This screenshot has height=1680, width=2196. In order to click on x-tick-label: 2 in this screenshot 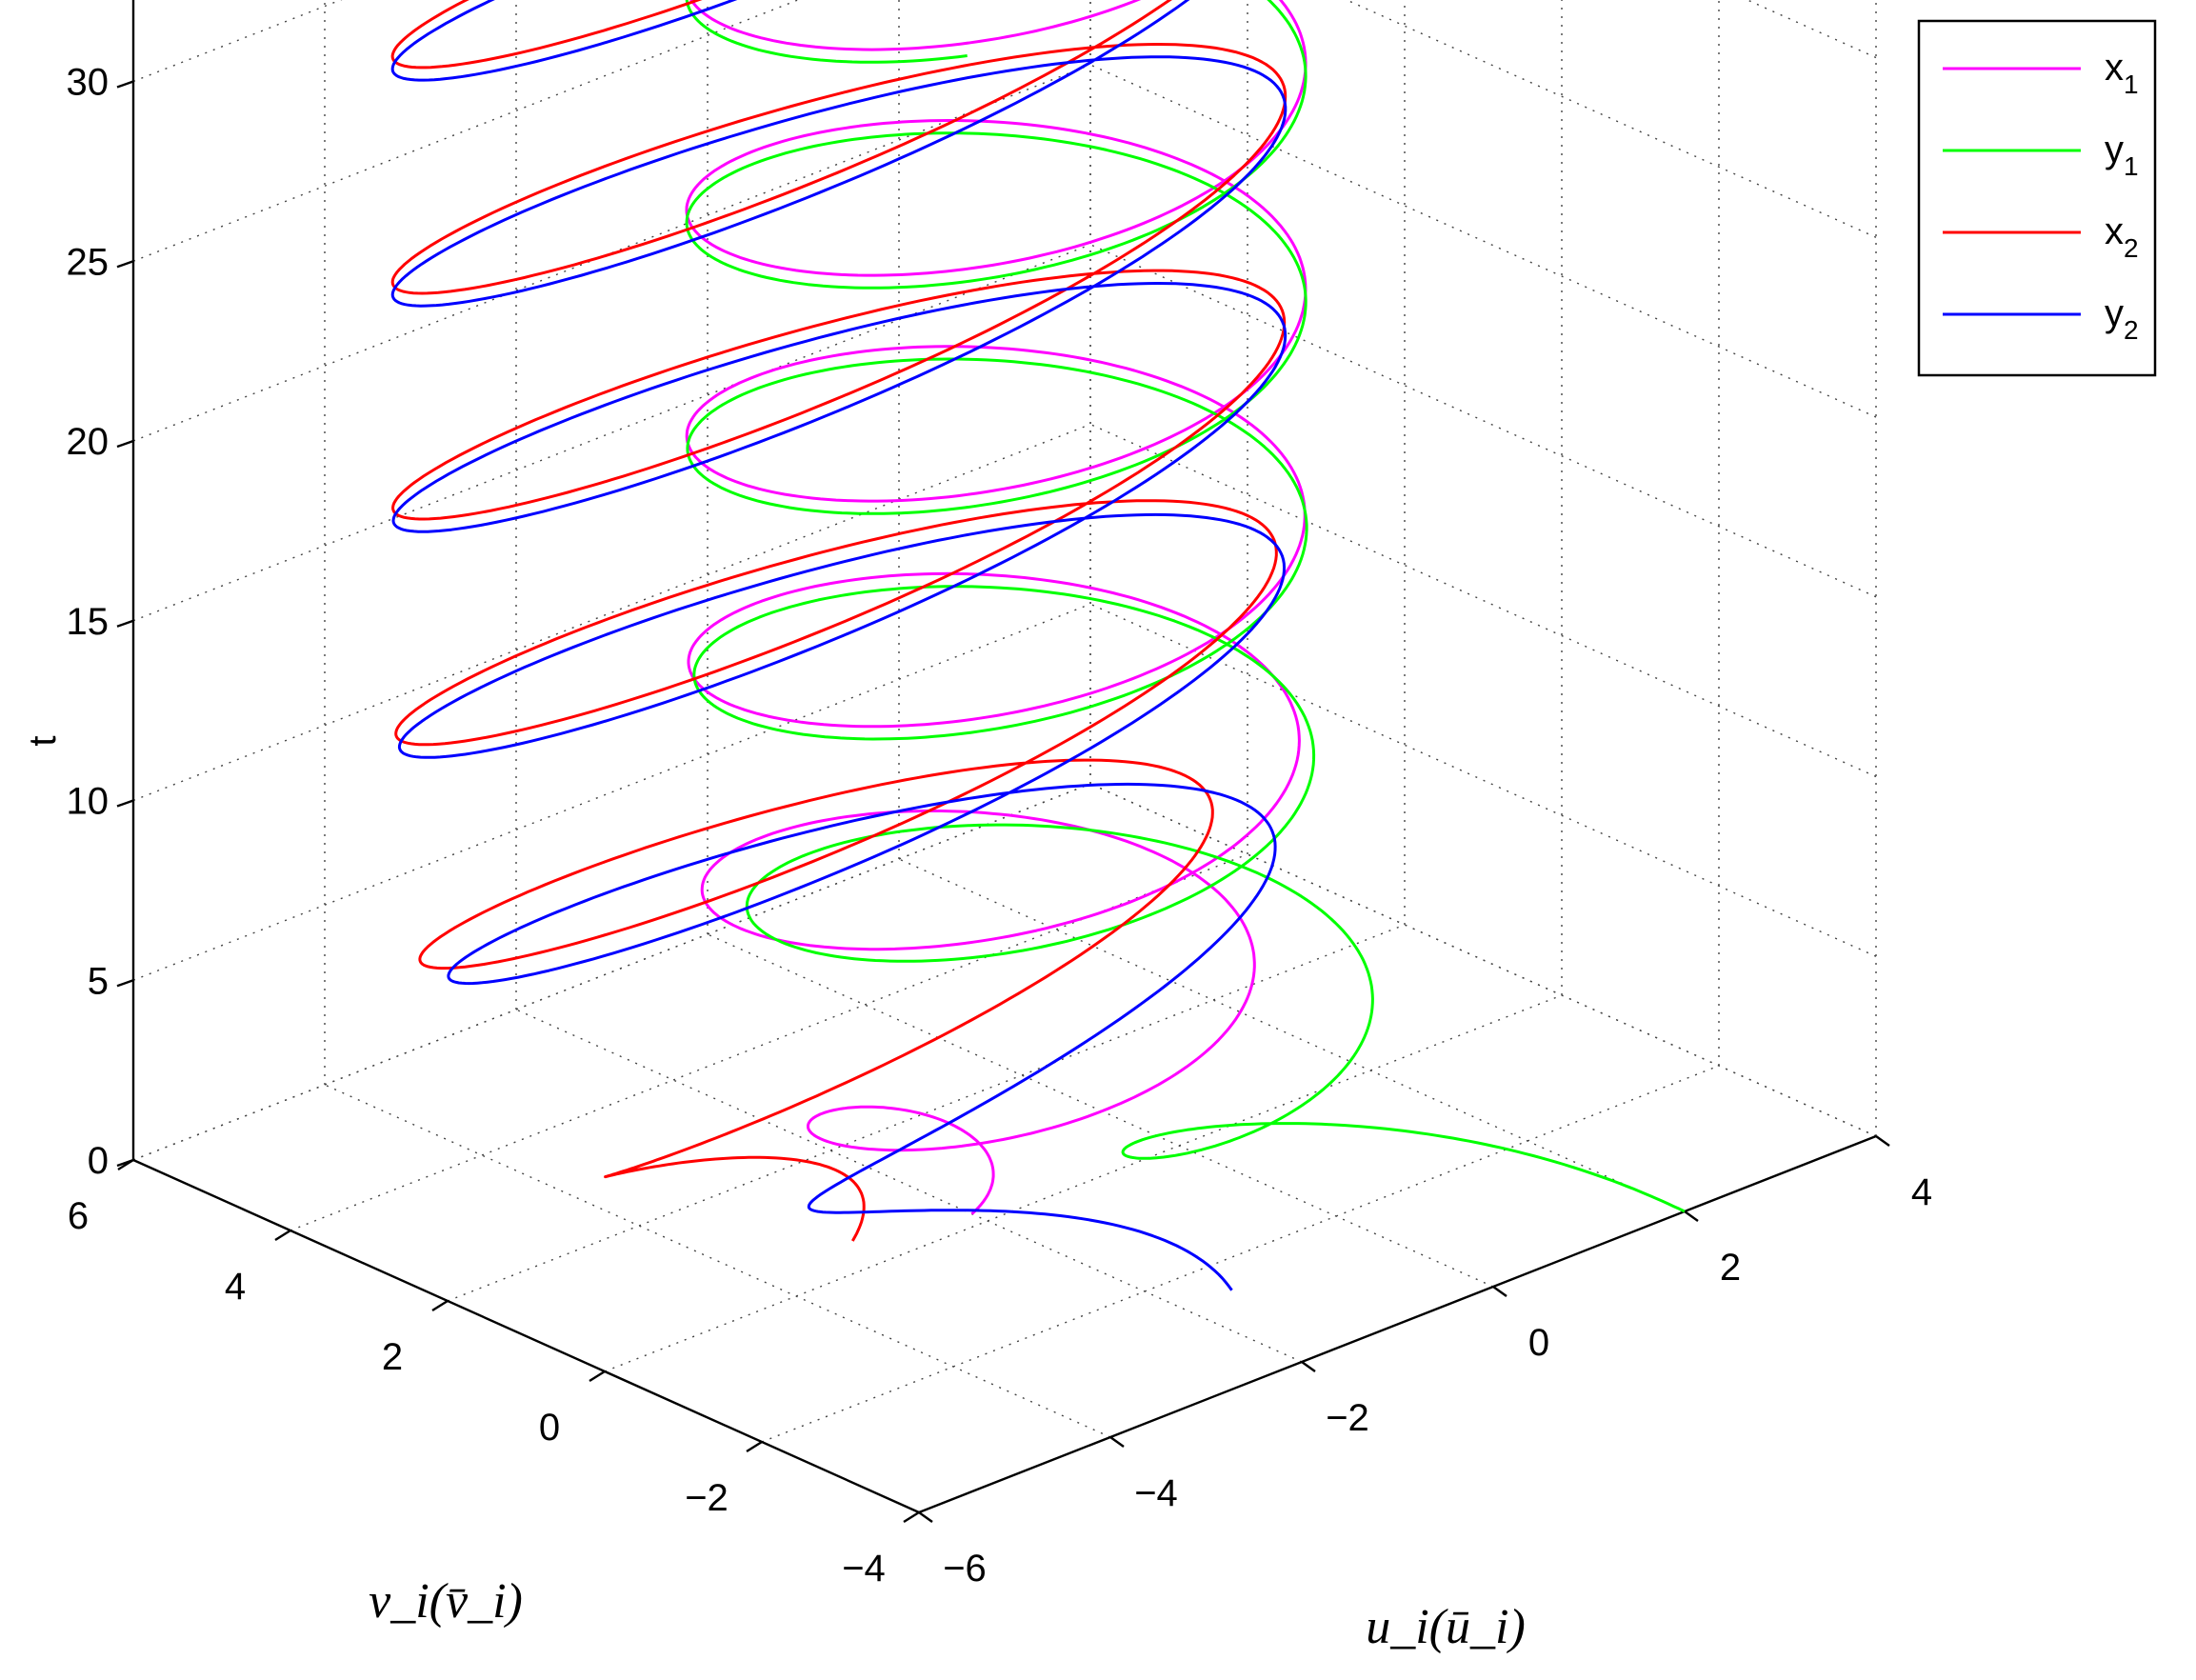, I will do `click(1730, 1268)`.